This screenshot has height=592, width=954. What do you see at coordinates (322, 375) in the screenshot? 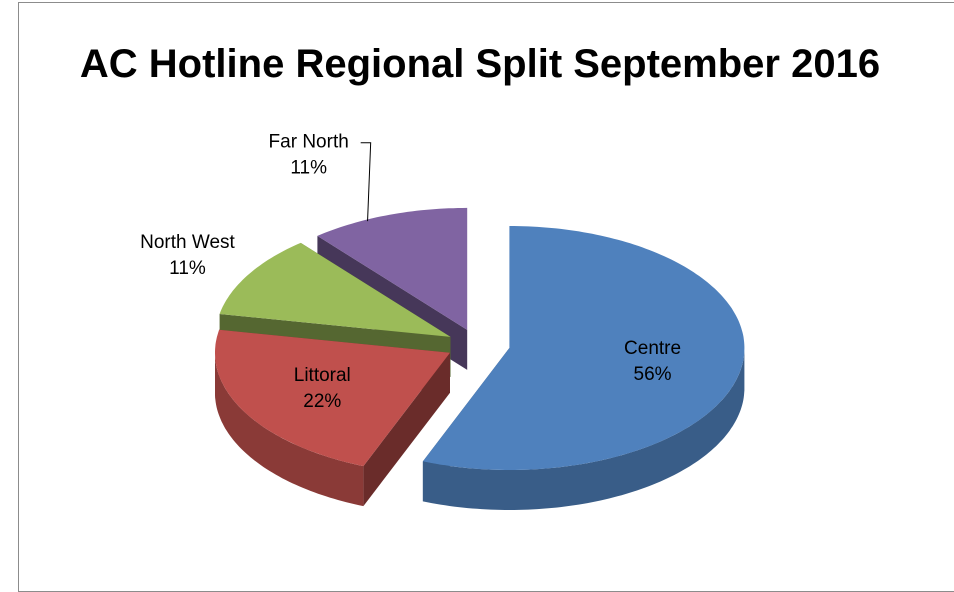
I see `data-label-name: Littoral` at bounding box center [322, 375].